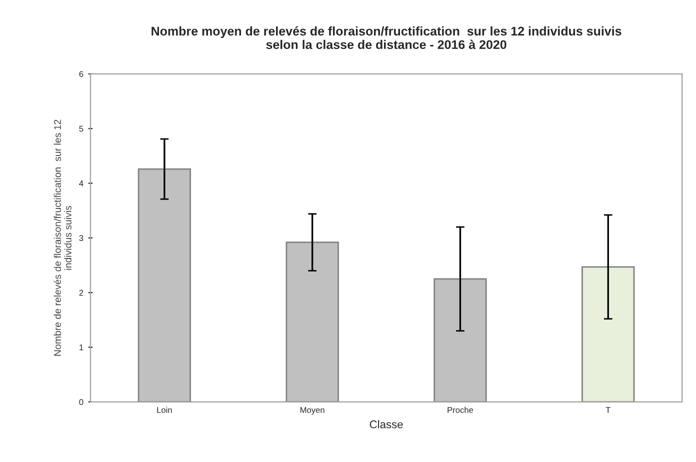 The height and width of the screenshot is (462, 696). What do you see at coordinates (81, 293) in the screenshot?
I see `y-tick-label: 2` at bounding box center [81, 293].